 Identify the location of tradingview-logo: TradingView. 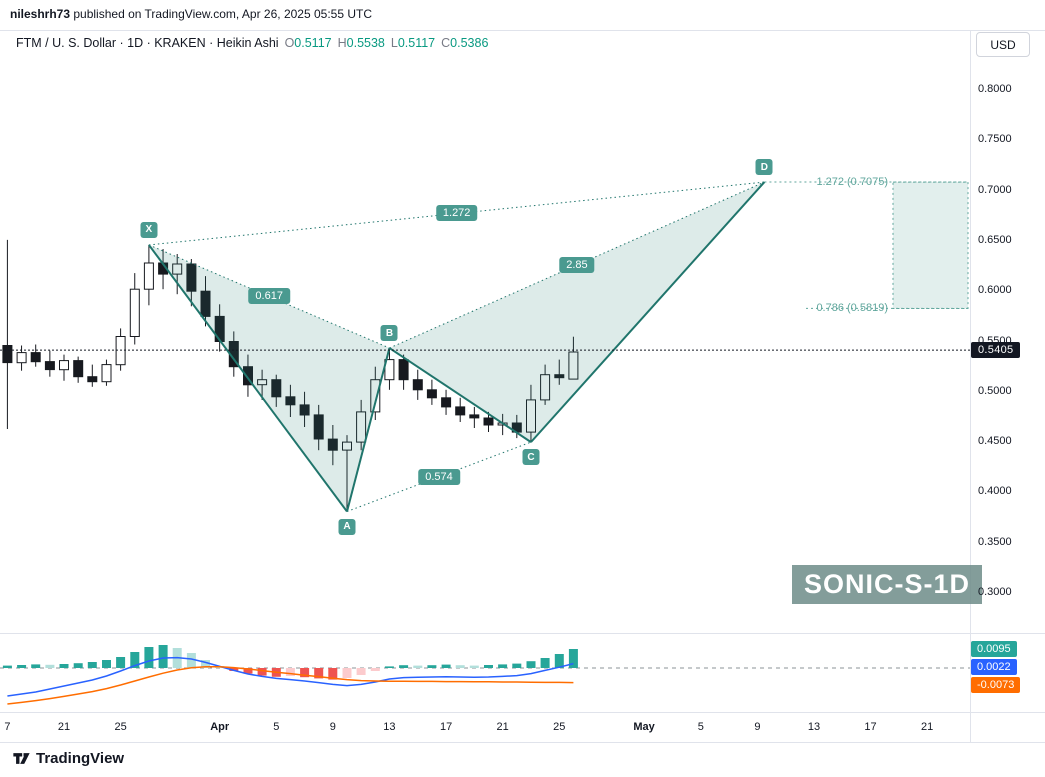
(68, 758).